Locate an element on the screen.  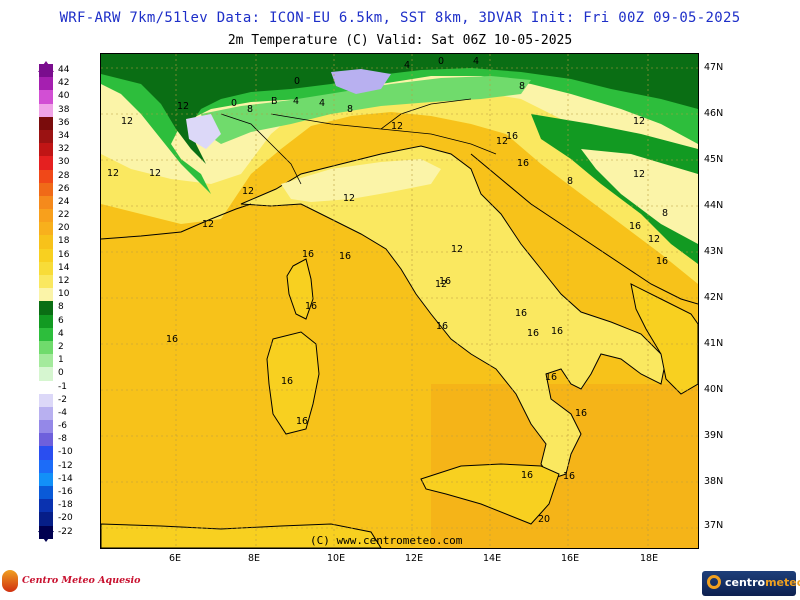
credit-text: (C) www.centrometeo.com is located at coordinates (386, 540).